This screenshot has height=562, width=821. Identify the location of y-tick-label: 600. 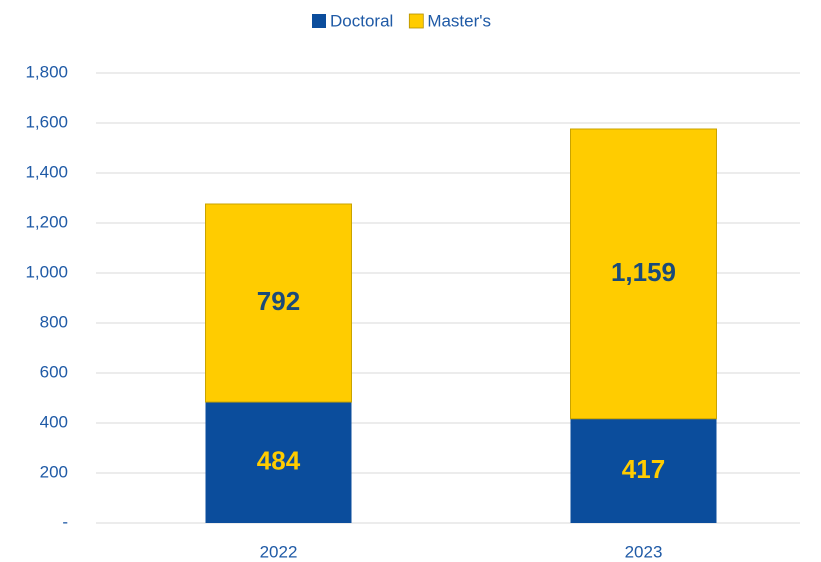
(54, 371).